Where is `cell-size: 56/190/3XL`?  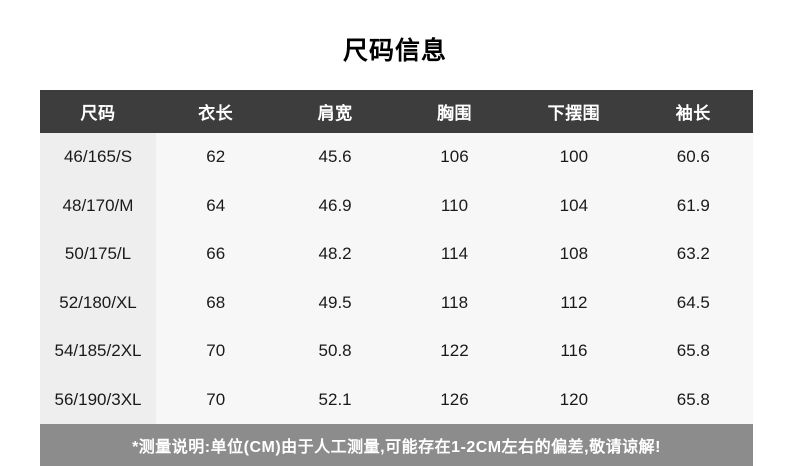
cell-size: 56/190/3XL is located at coordinates (98, 399).